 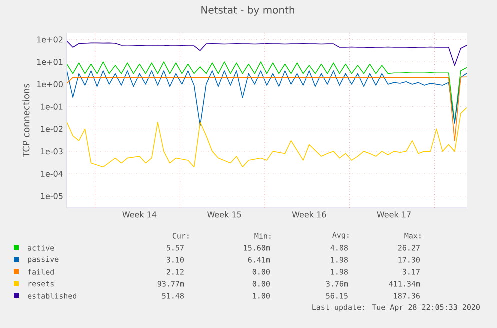 What do you see at coordinates (26, 121) in the screenshot?
I see `y-axis-title: TCP connections` at bounding box center [26, 121].